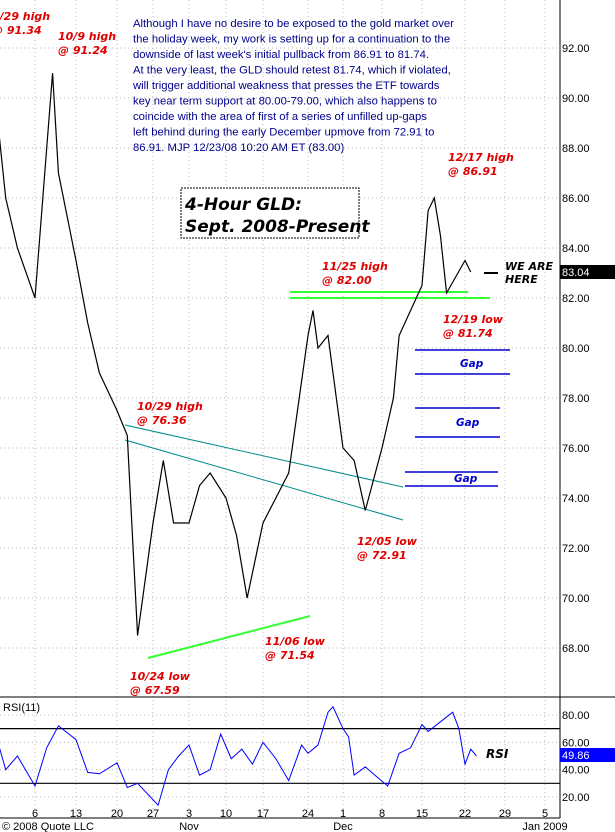 This screenshot has height=832, width=615. What do you see at coordinates (576, 449) in the screenshot?
I see `y-tick-label: 76.00` at bounding box center [576, 449].